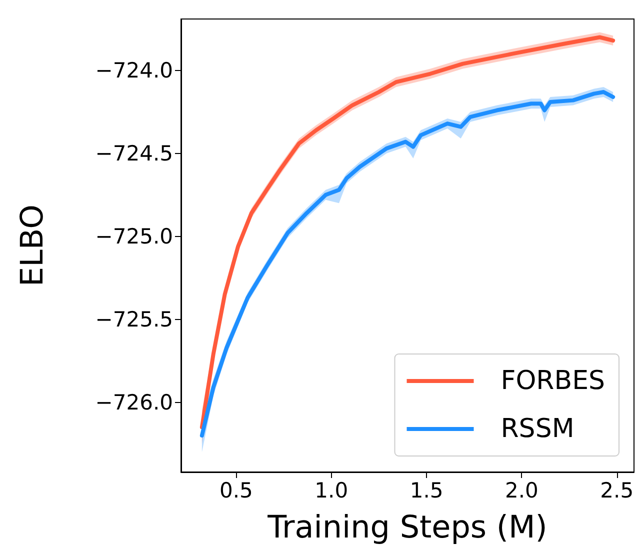  What do you see at coordinates (521, 490) in the screenshot?
I see `x-tick-label: 2.0` at bounding box center [521, 490].